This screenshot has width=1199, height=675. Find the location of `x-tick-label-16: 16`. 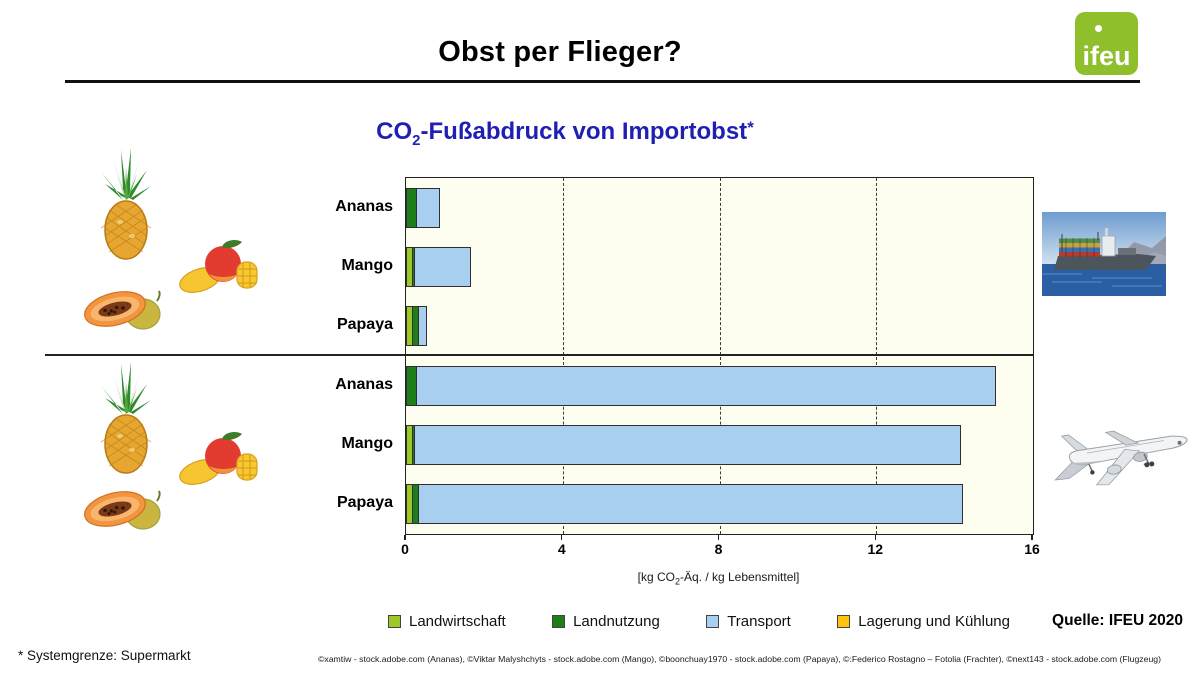

x-tick-label-16: 16 is located at coordinates (1032, 549).